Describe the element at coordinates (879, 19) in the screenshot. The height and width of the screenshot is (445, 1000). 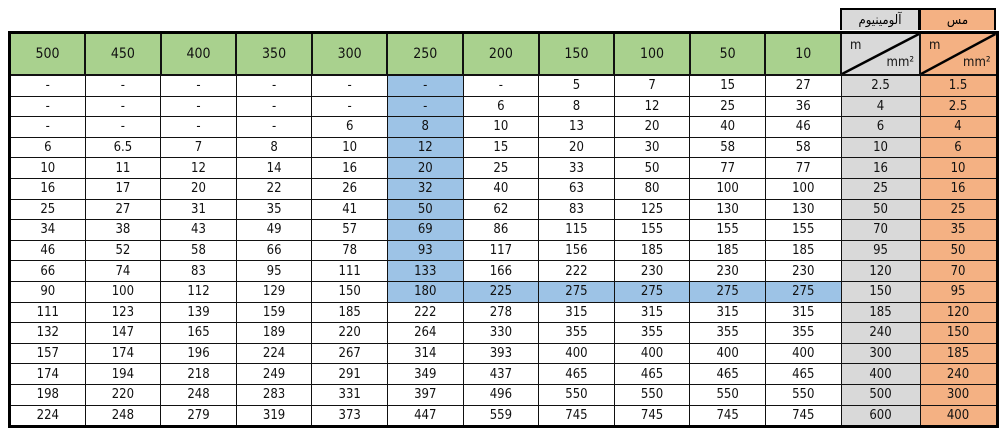
I see `aluminum-label: آلومينيوم` at that location.